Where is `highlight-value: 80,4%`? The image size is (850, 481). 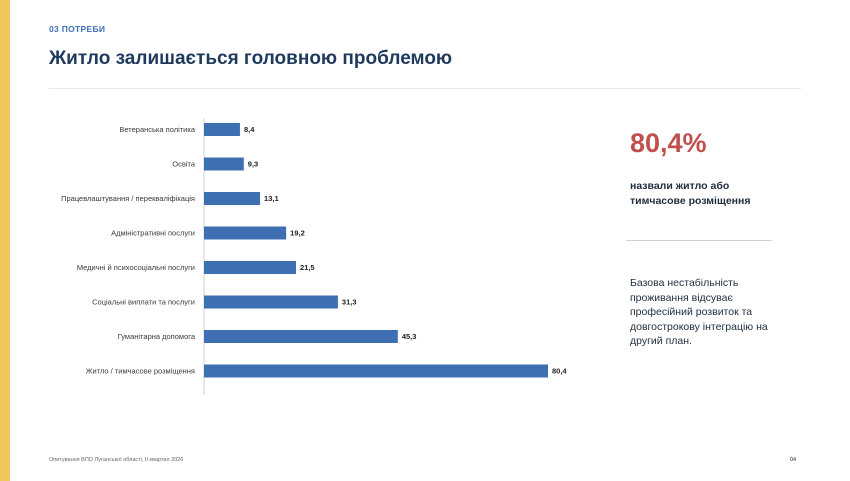
highlight-value: 80,4% is located at coordinates (668, 143).